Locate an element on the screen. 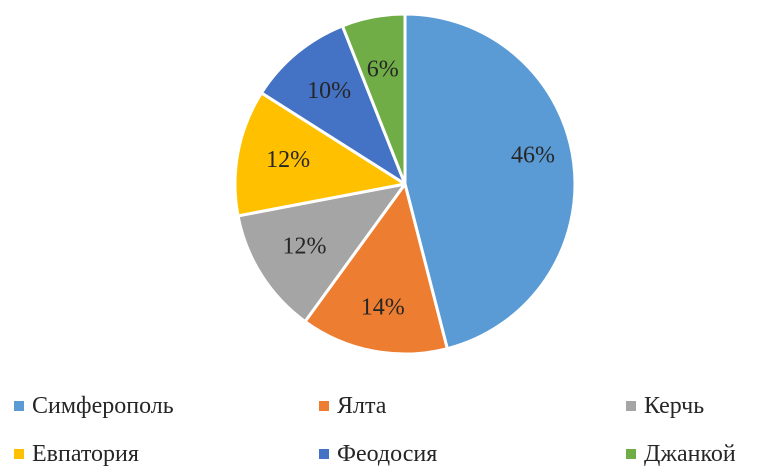 The width and height of the screenshot is (773, 472). legend-label-simferopol: Симферополь is located at coordinates (103, 406).